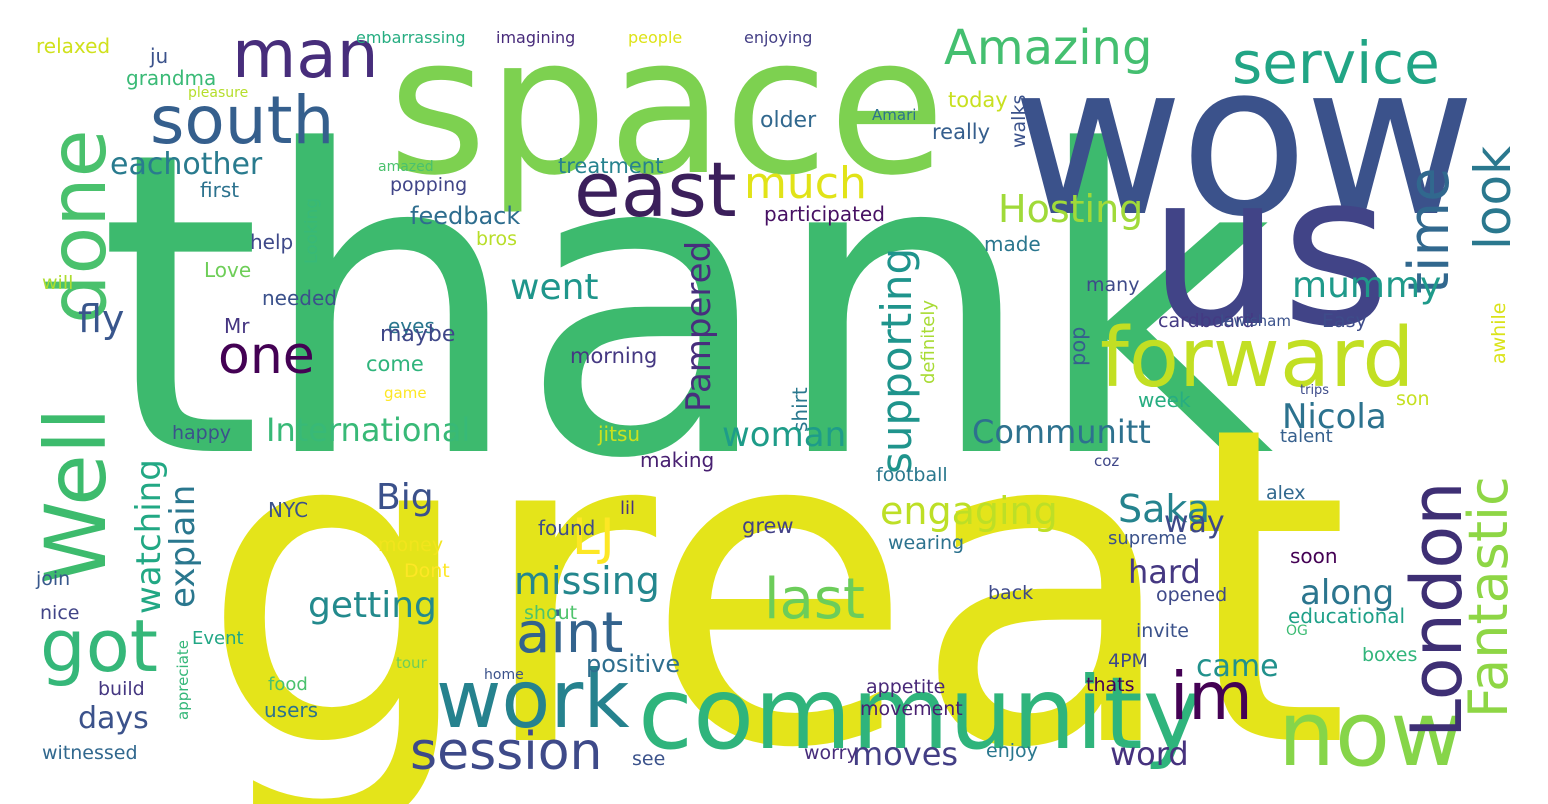 This screenshot has height=804, width=1548. What do you see at coordinates (926, 543) in the screenshot?
I see `word-grew: wearing` at bounding box center [926, 543].